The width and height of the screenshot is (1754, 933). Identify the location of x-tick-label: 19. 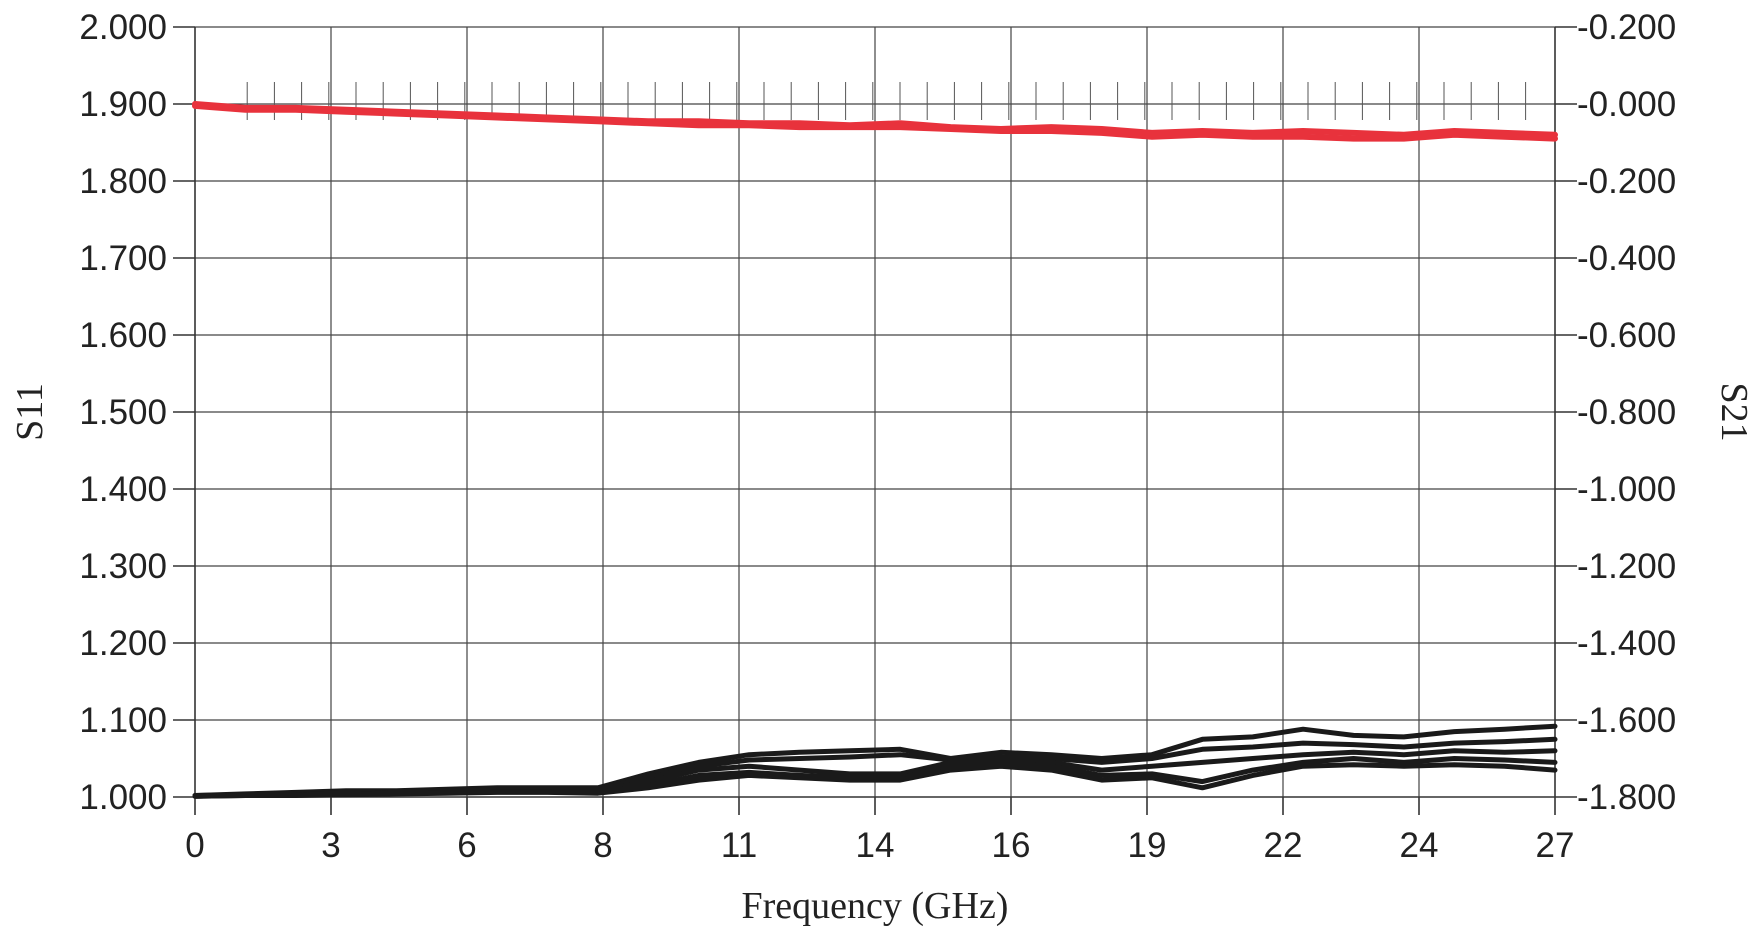
(1147, 845).